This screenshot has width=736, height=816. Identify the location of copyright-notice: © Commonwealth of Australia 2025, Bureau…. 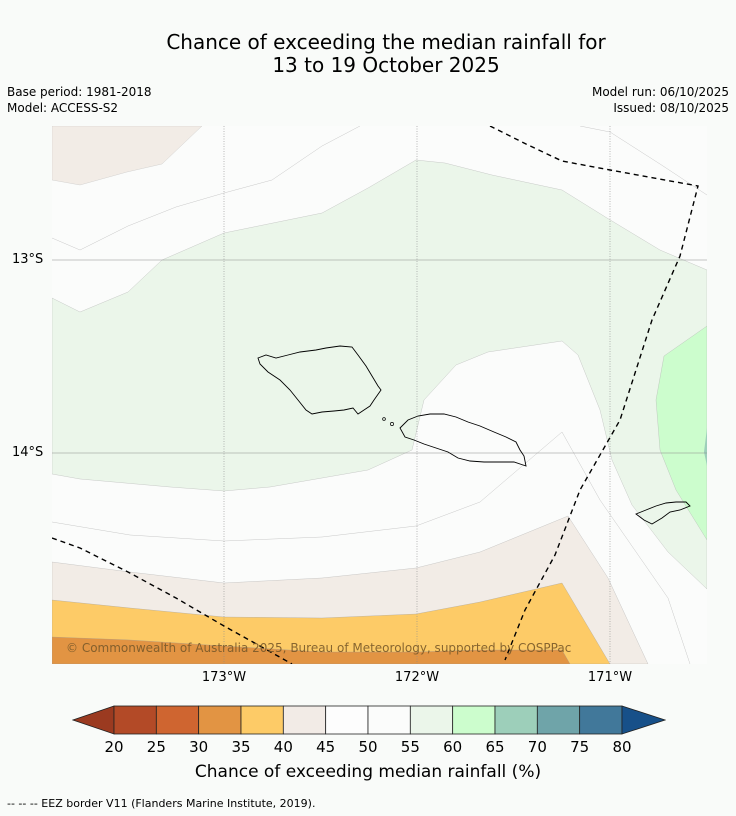
(319, 648).